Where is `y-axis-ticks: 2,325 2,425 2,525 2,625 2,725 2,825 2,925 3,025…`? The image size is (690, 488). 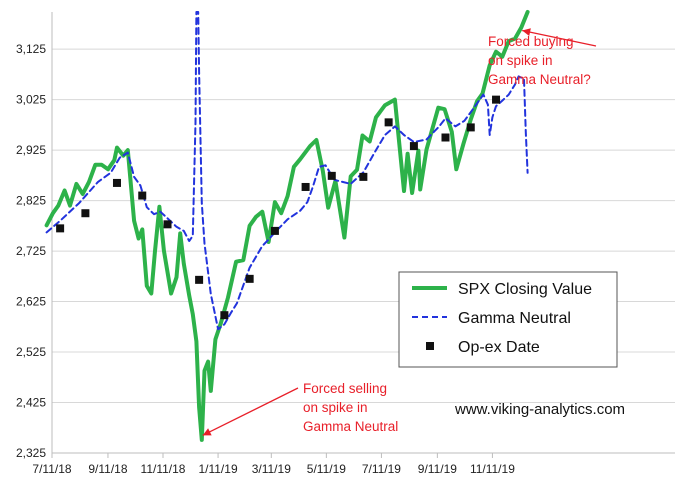
y-axis-ticks: 2,325 2,425 2,525 2,625 2,725 2,825 2,925 3,025… is located at coordinates (31, 251).